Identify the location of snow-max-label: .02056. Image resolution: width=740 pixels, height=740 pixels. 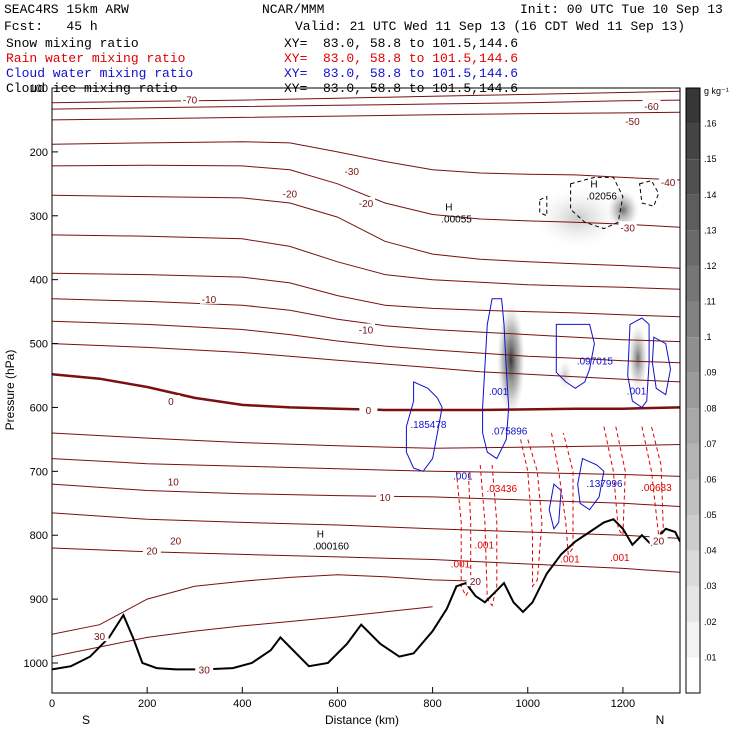
(601, 197).